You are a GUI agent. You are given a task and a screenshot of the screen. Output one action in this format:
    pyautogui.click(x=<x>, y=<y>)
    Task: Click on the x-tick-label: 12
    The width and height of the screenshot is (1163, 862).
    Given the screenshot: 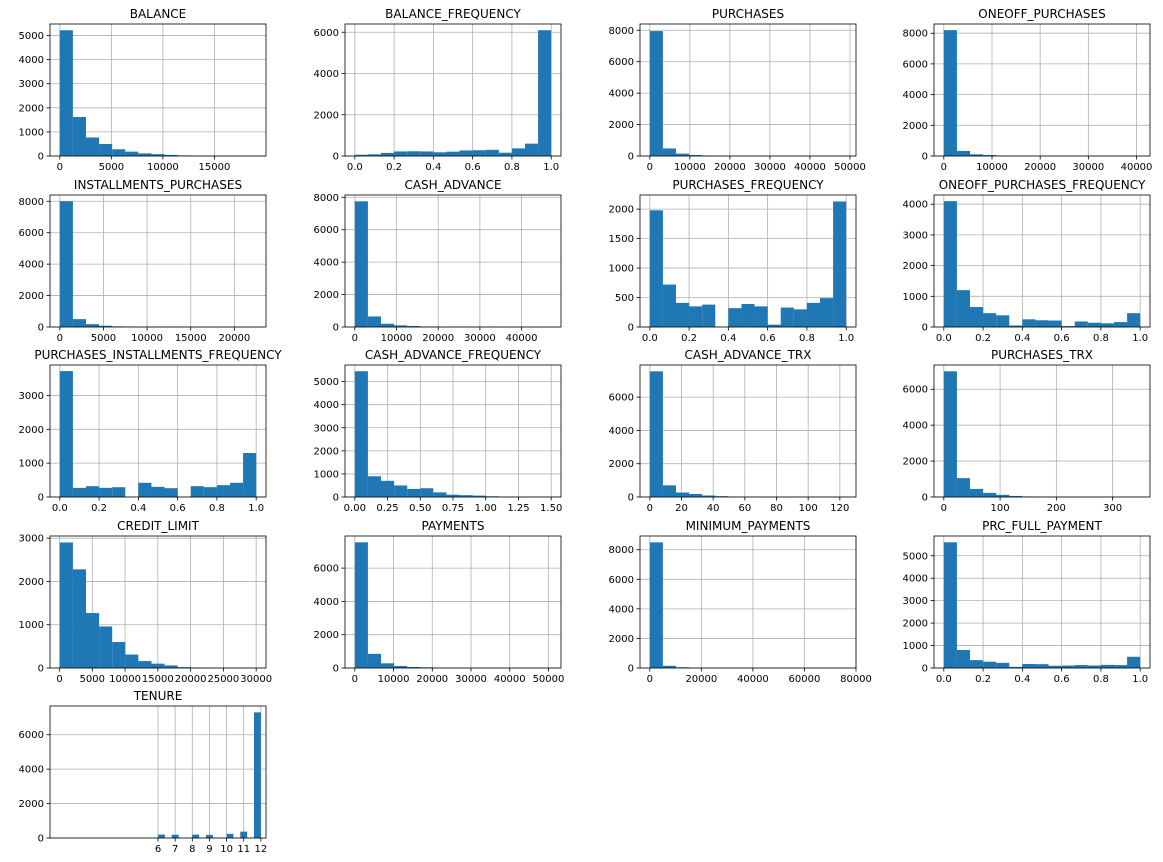 What is the action you would take?
    pyautogui.click(x=260, y=849)
    